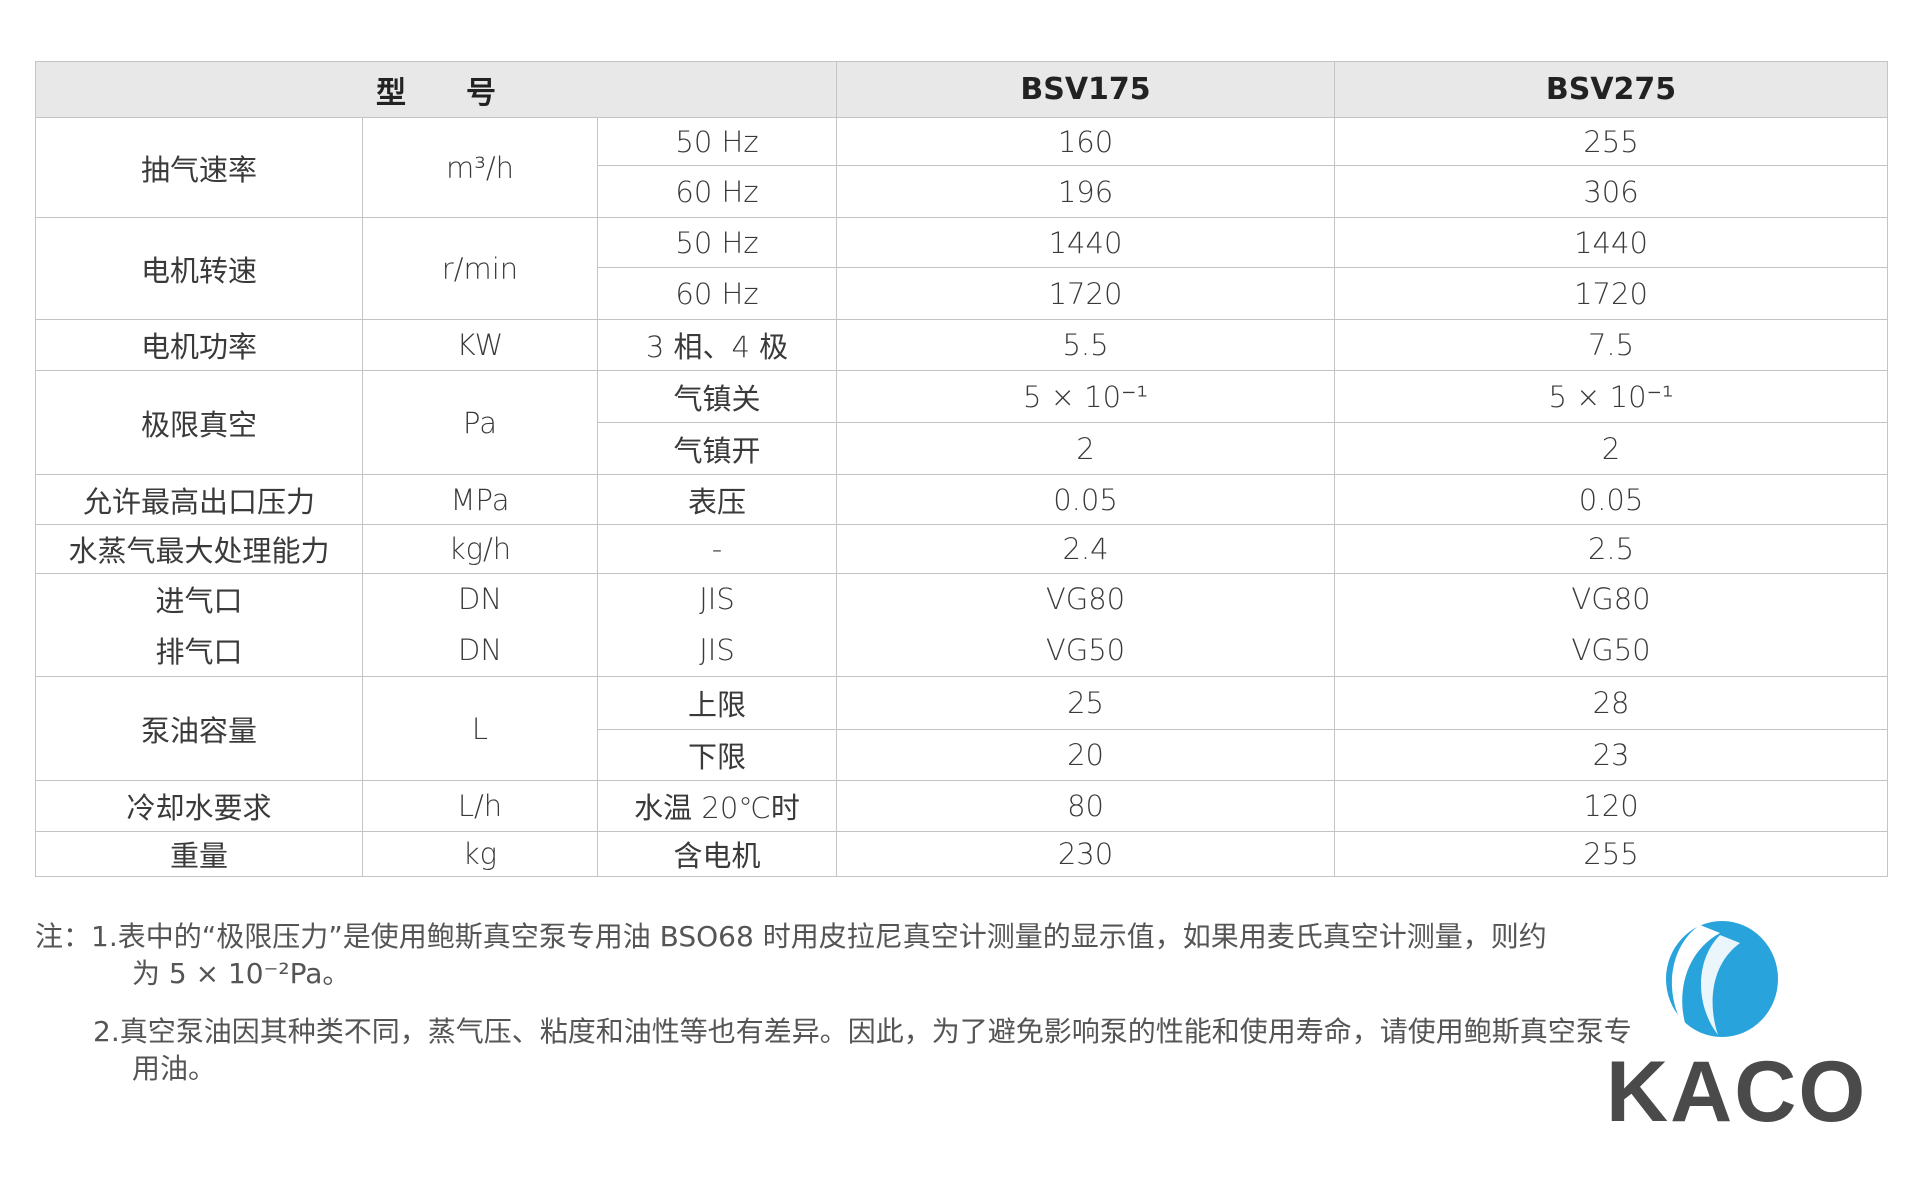 The height and width of the screenshot is (1186, 1920). I want to click on table-row: 水蒸气最大处理能力 kg/h -2.4 2.5, so click(962, 549).